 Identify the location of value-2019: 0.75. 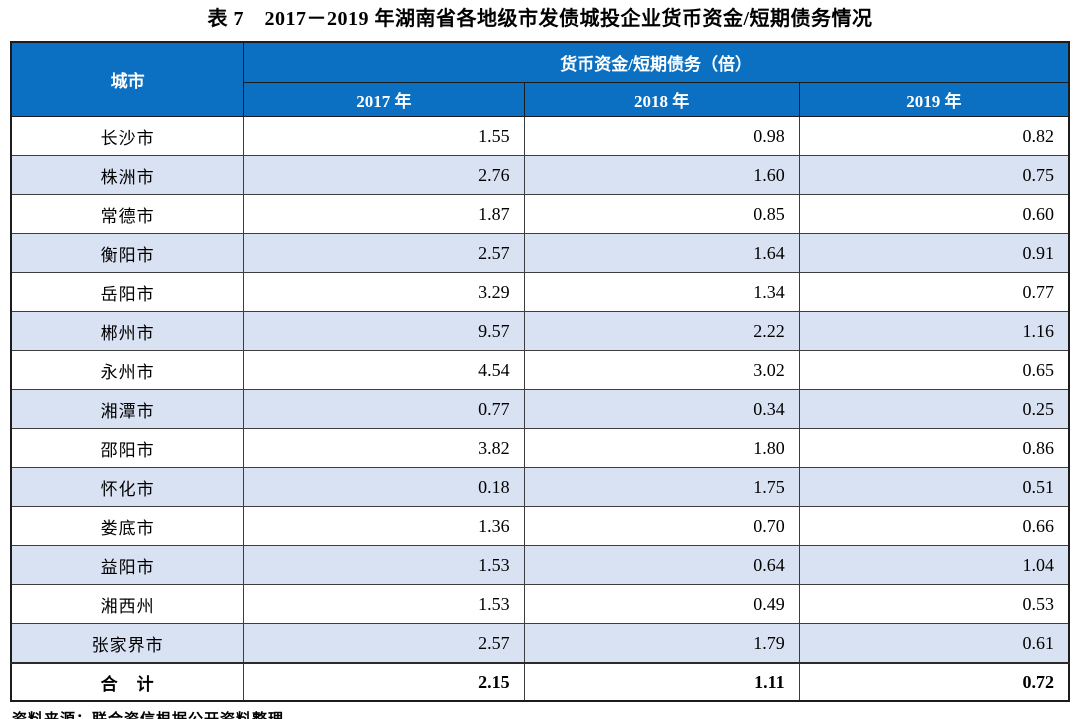
(934, 175).